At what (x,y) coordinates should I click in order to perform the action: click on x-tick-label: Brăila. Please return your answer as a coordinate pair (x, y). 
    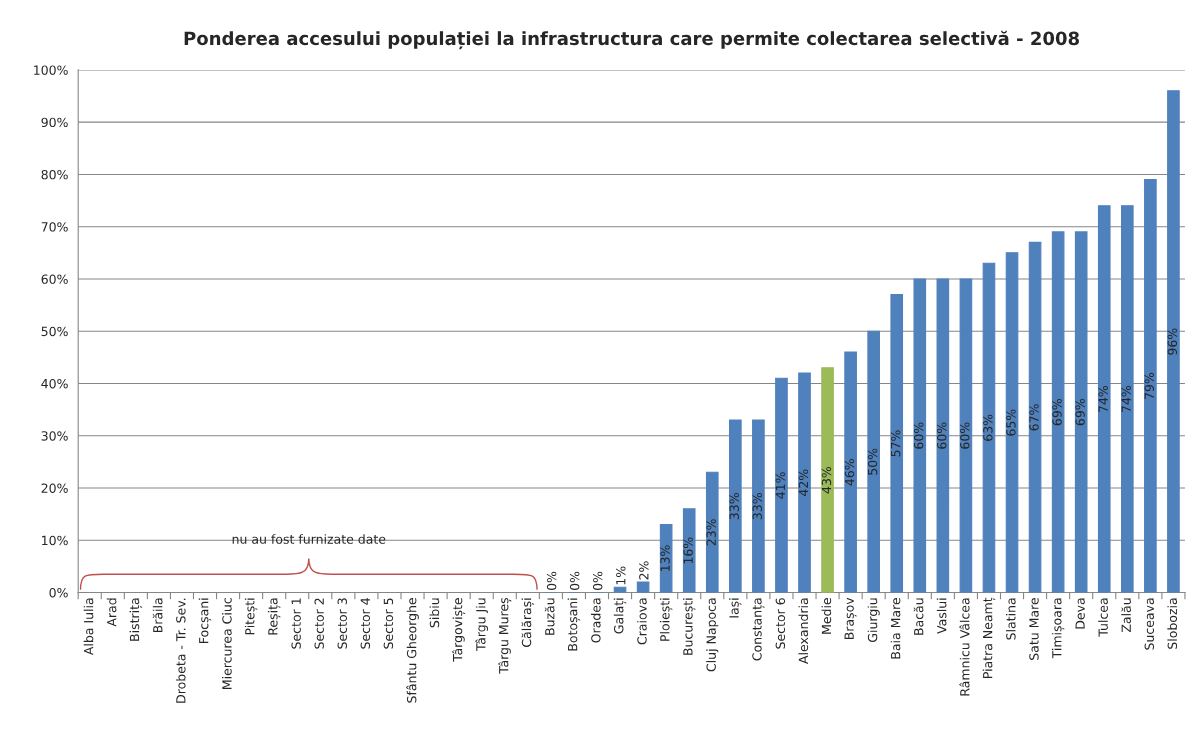
    Looking at the image, I should click on (157, 615).